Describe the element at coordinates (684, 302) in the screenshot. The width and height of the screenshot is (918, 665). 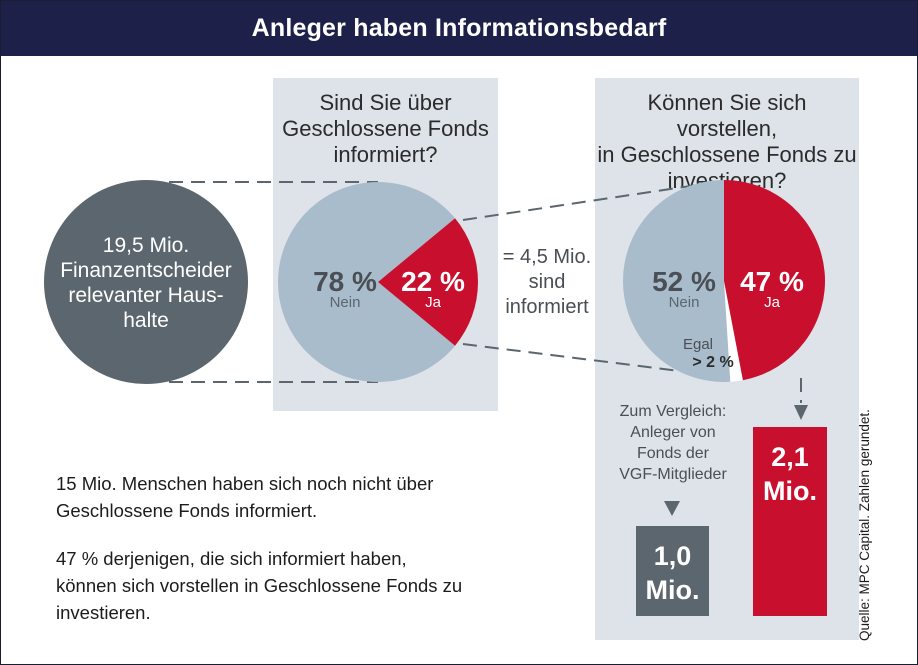
I see `pie2-nein-label: Nein` at that location.